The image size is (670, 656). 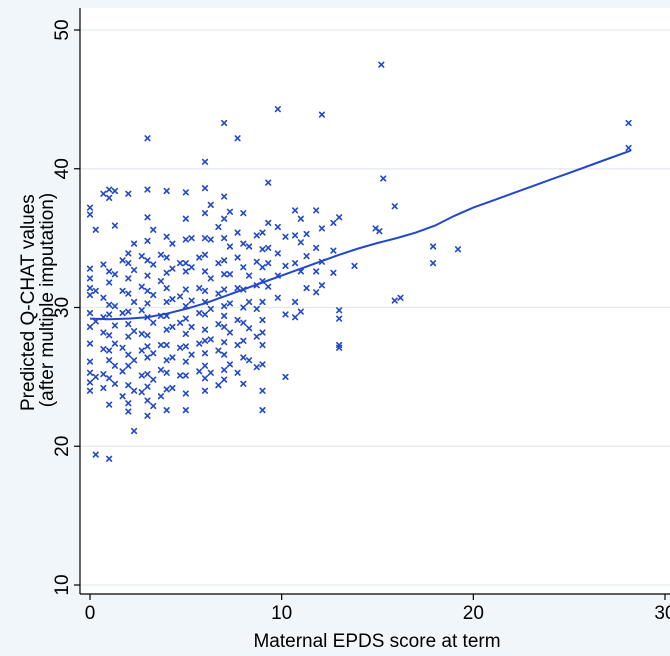 I want to click on x-axis-ticks: 0 10 20 30, so click(x=377, y=609).